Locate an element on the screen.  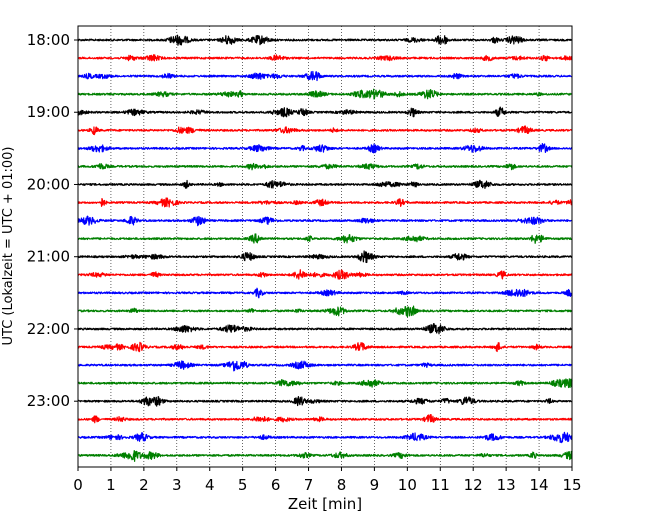
y-axis-label: UTC (Lokalzeit = UTC + 01:00) is located at coordinates (8, 246).